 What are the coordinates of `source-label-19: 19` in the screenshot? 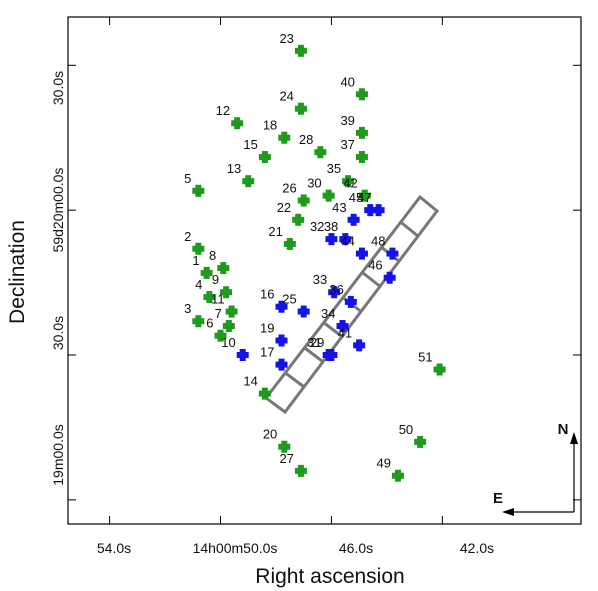 It's located at (267, 328).